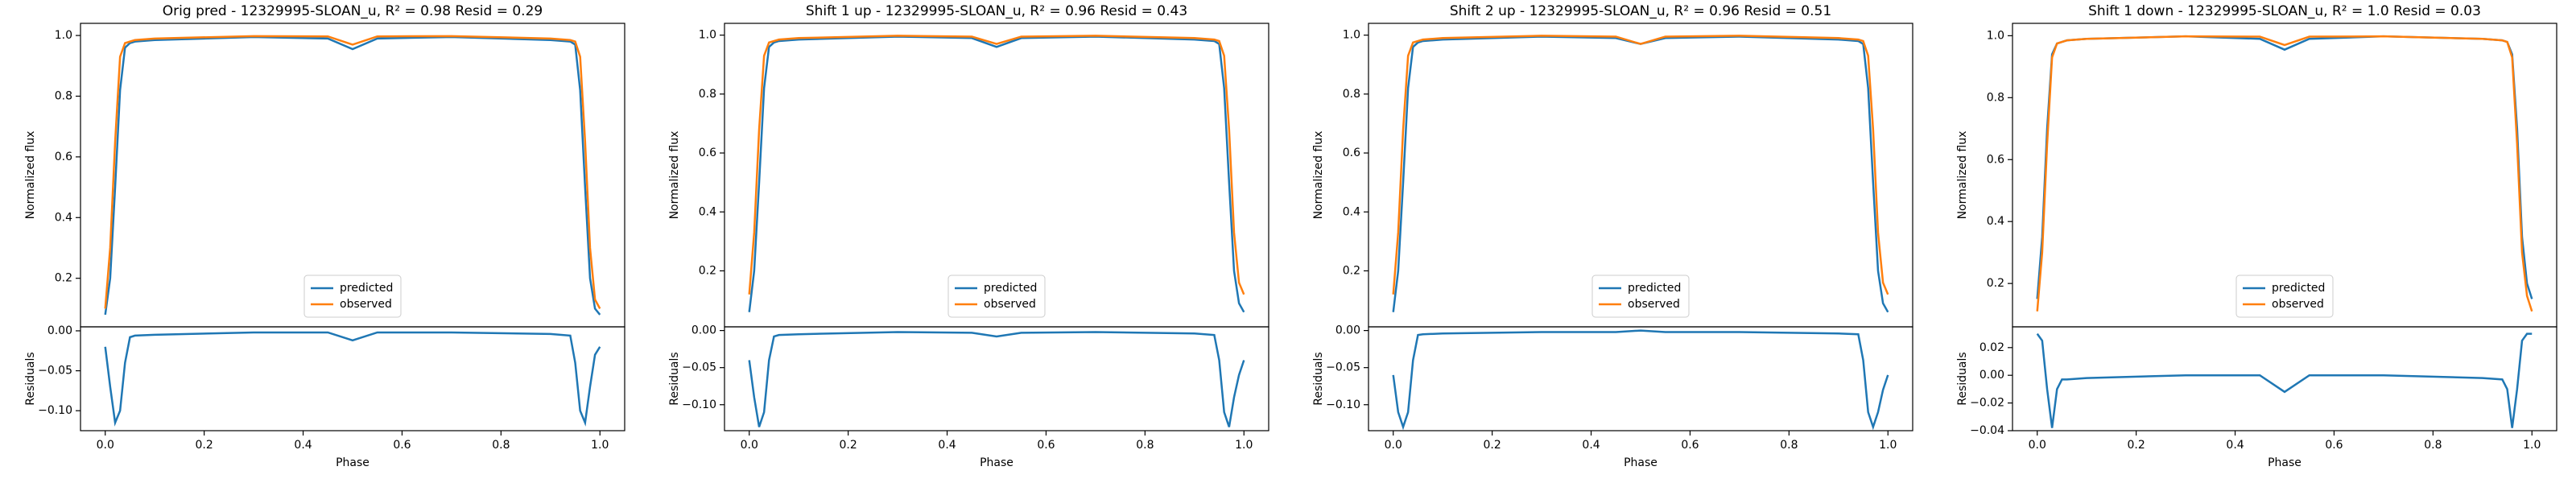 Image resolution: width=2576 pixels, height=483 pixels. Describe the element at coordinates (1987, 403) in the screenshot. I see `y-tick-label: −0.02` at that location.